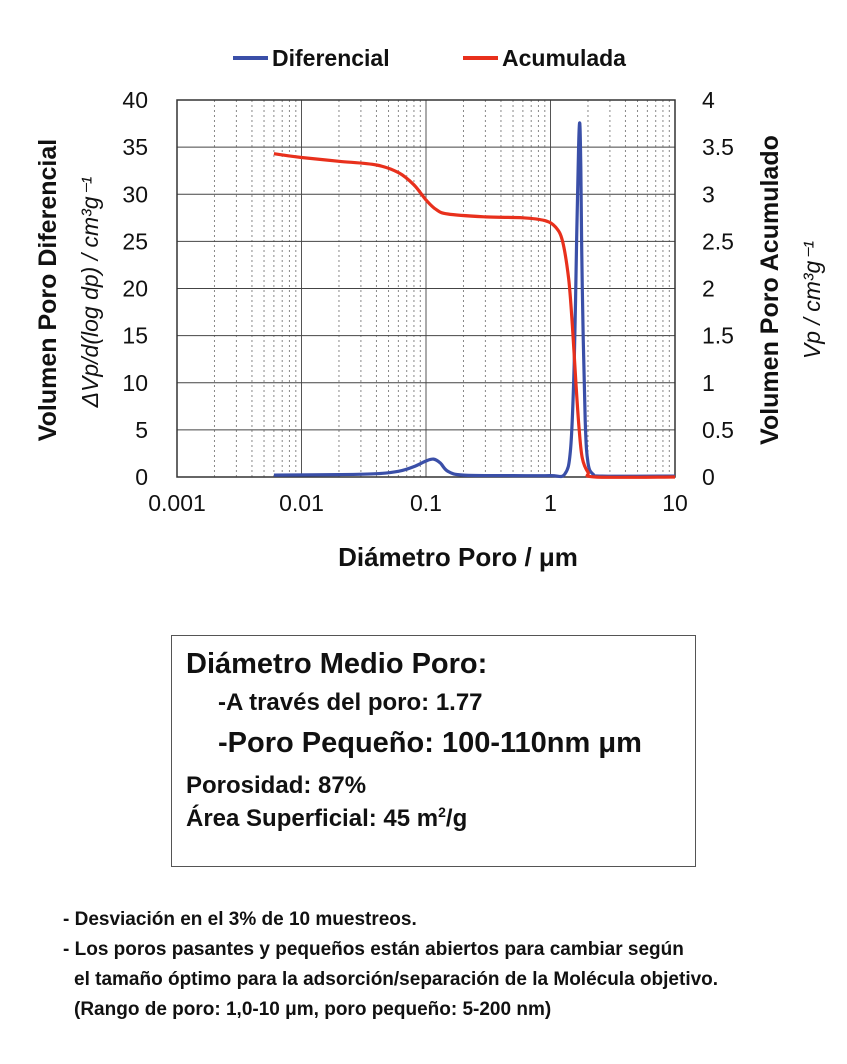 This screenshot has width=847, height=1064. I want to click on left-y-tick-label: 40, so click(135, 100).